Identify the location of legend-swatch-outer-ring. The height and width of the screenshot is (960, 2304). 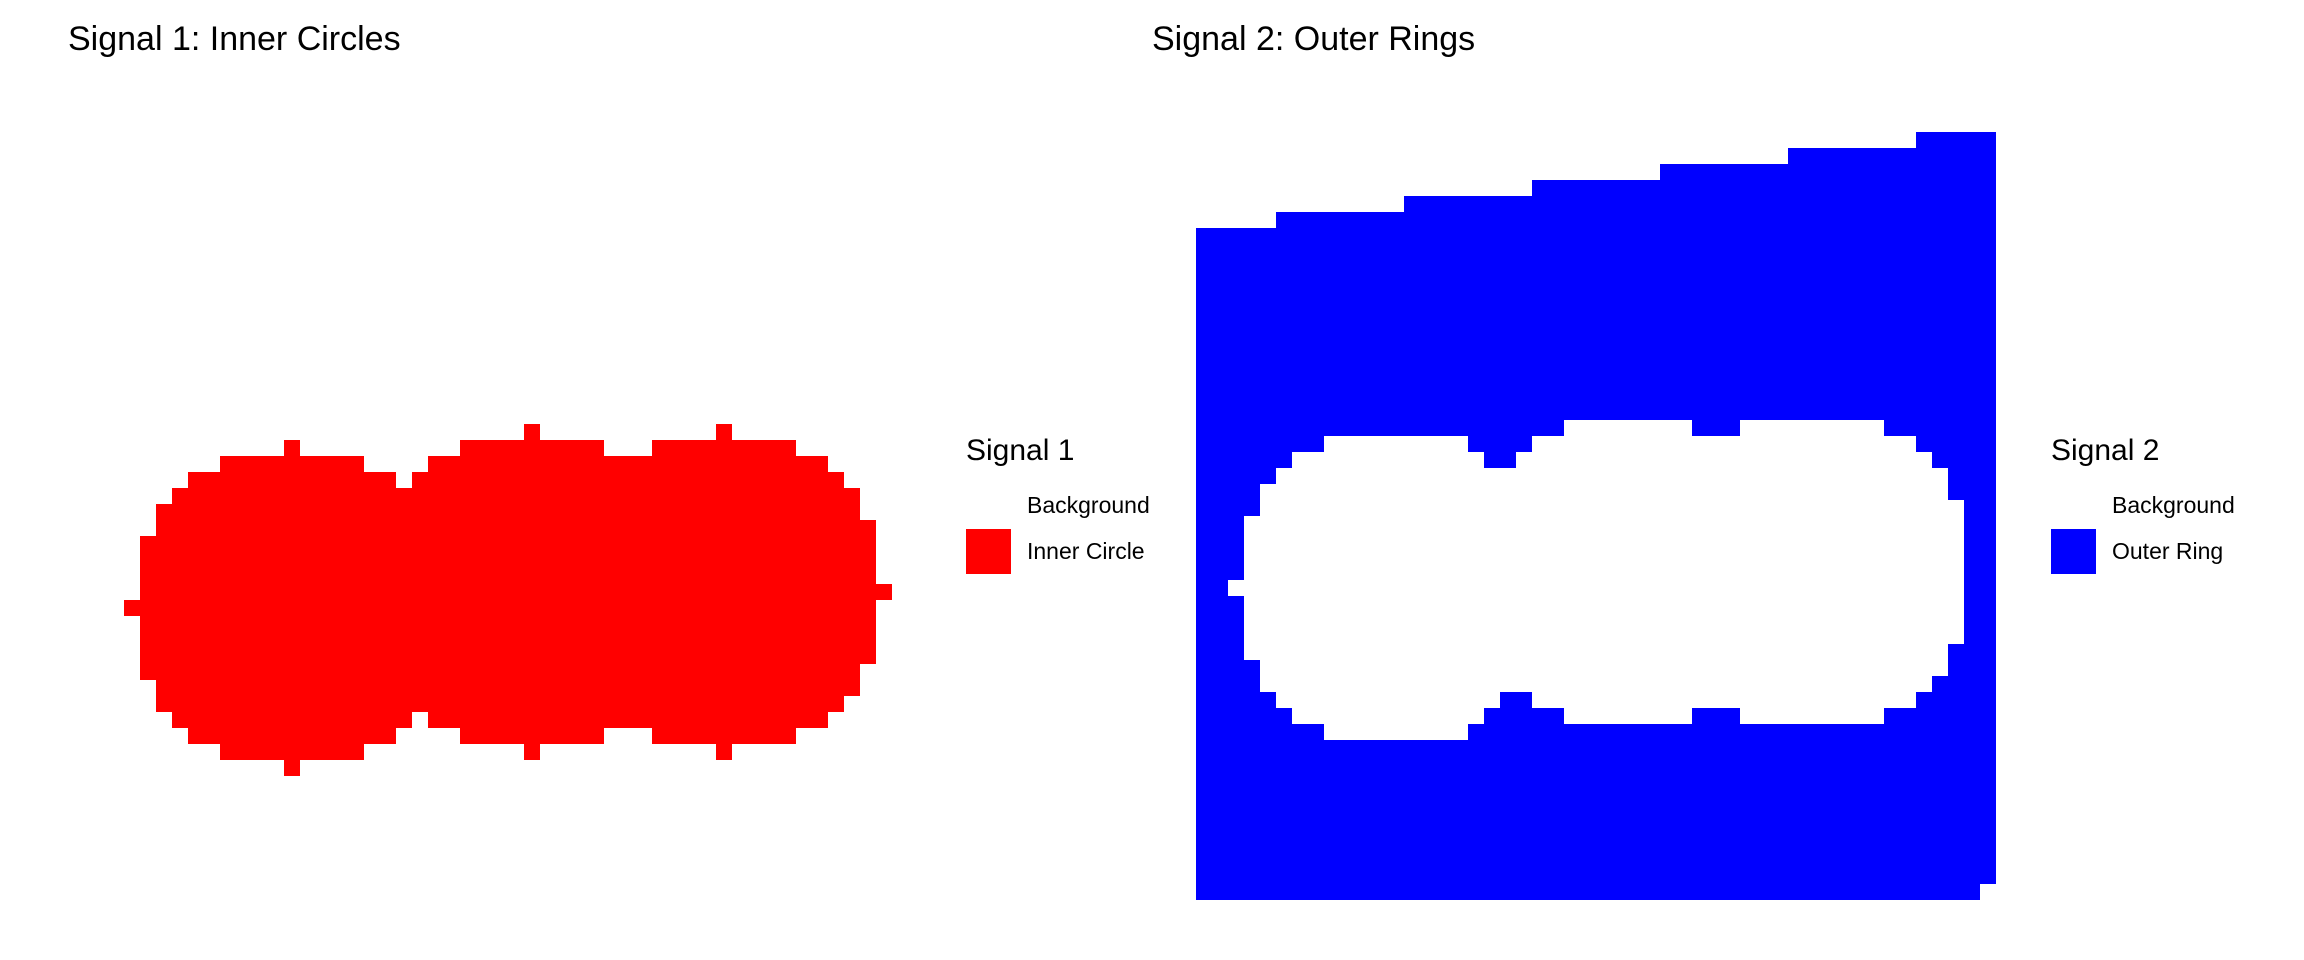
(2073, 551).